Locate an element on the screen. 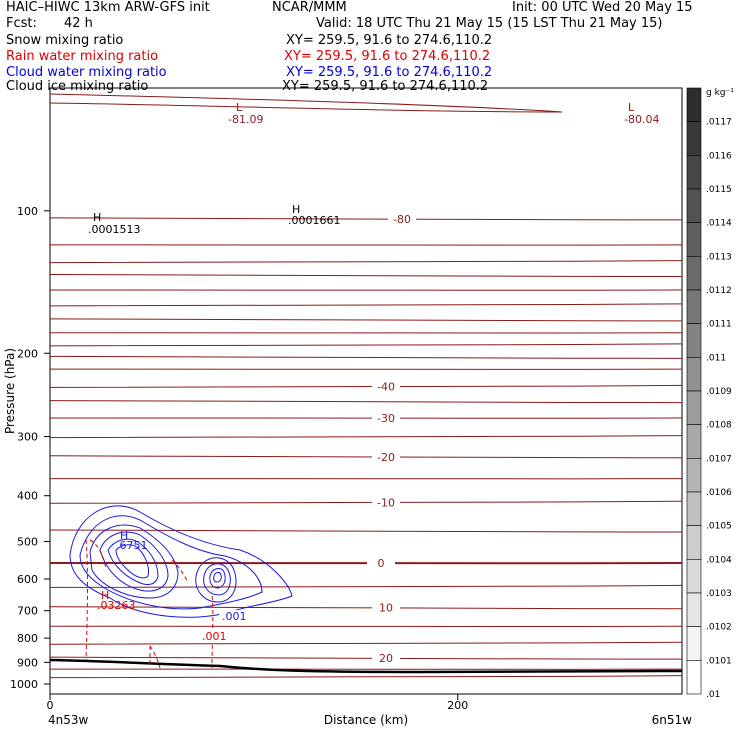 This screenshot has height=740, width=740. x-tick-label: 0 is located at coordinates (50, 705).